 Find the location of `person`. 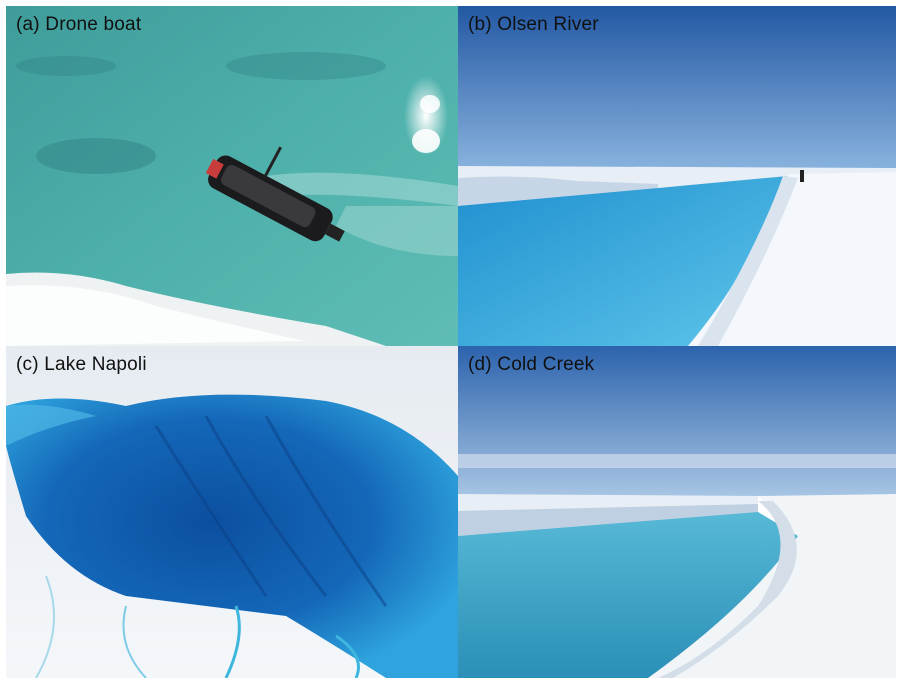

person is located at coordinates (802, 176).